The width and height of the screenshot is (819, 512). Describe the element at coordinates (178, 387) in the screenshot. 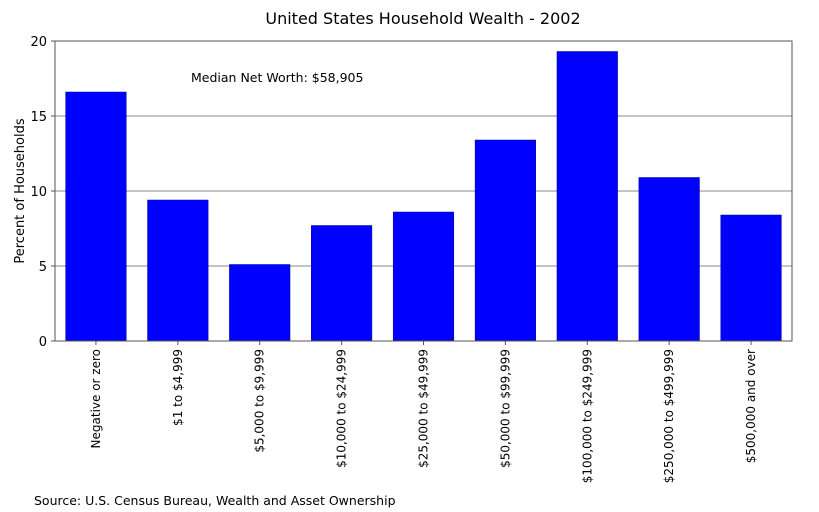

I see `x-tick-label: $1 to $4,999` at that location.